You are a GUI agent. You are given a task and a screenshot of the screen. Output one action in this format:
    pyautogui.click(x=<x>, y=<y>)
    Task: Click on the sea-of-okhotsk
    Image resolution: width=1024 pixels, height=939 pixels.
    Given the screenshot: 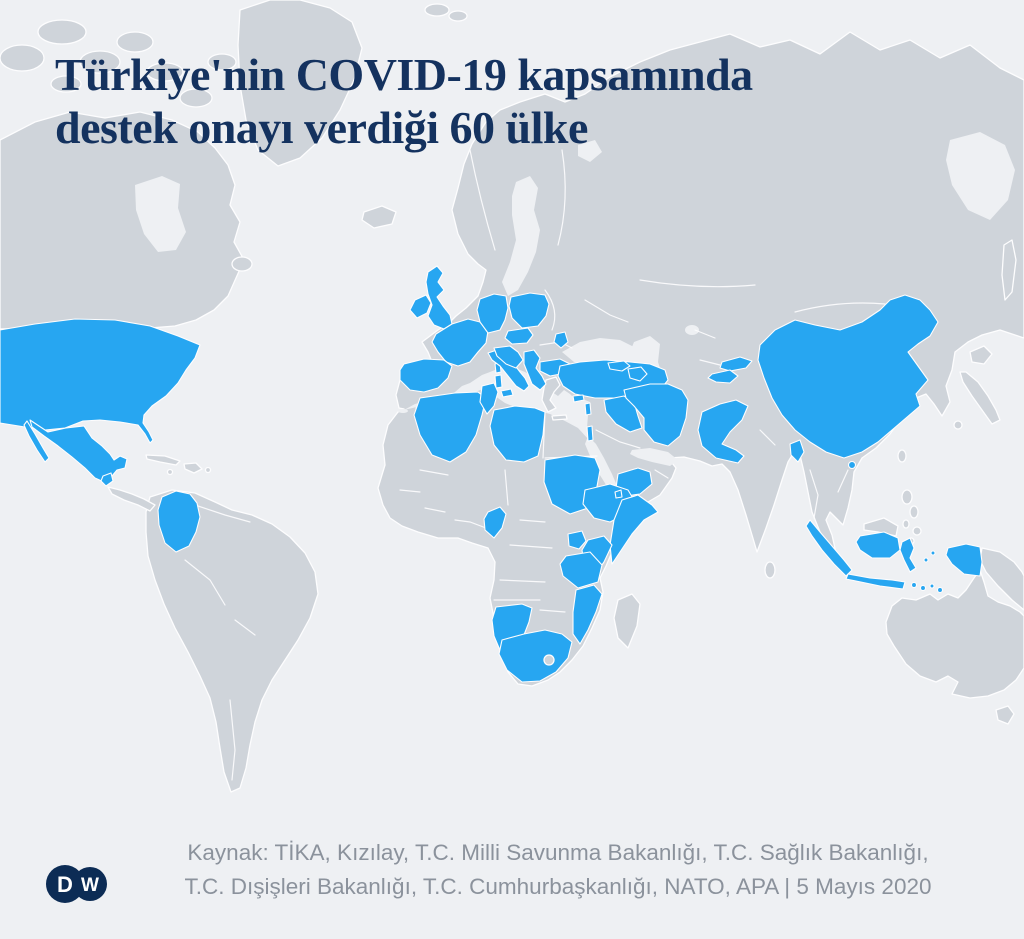 What is the action you would take?
    pyautogui.click(x=980, y=176)
    